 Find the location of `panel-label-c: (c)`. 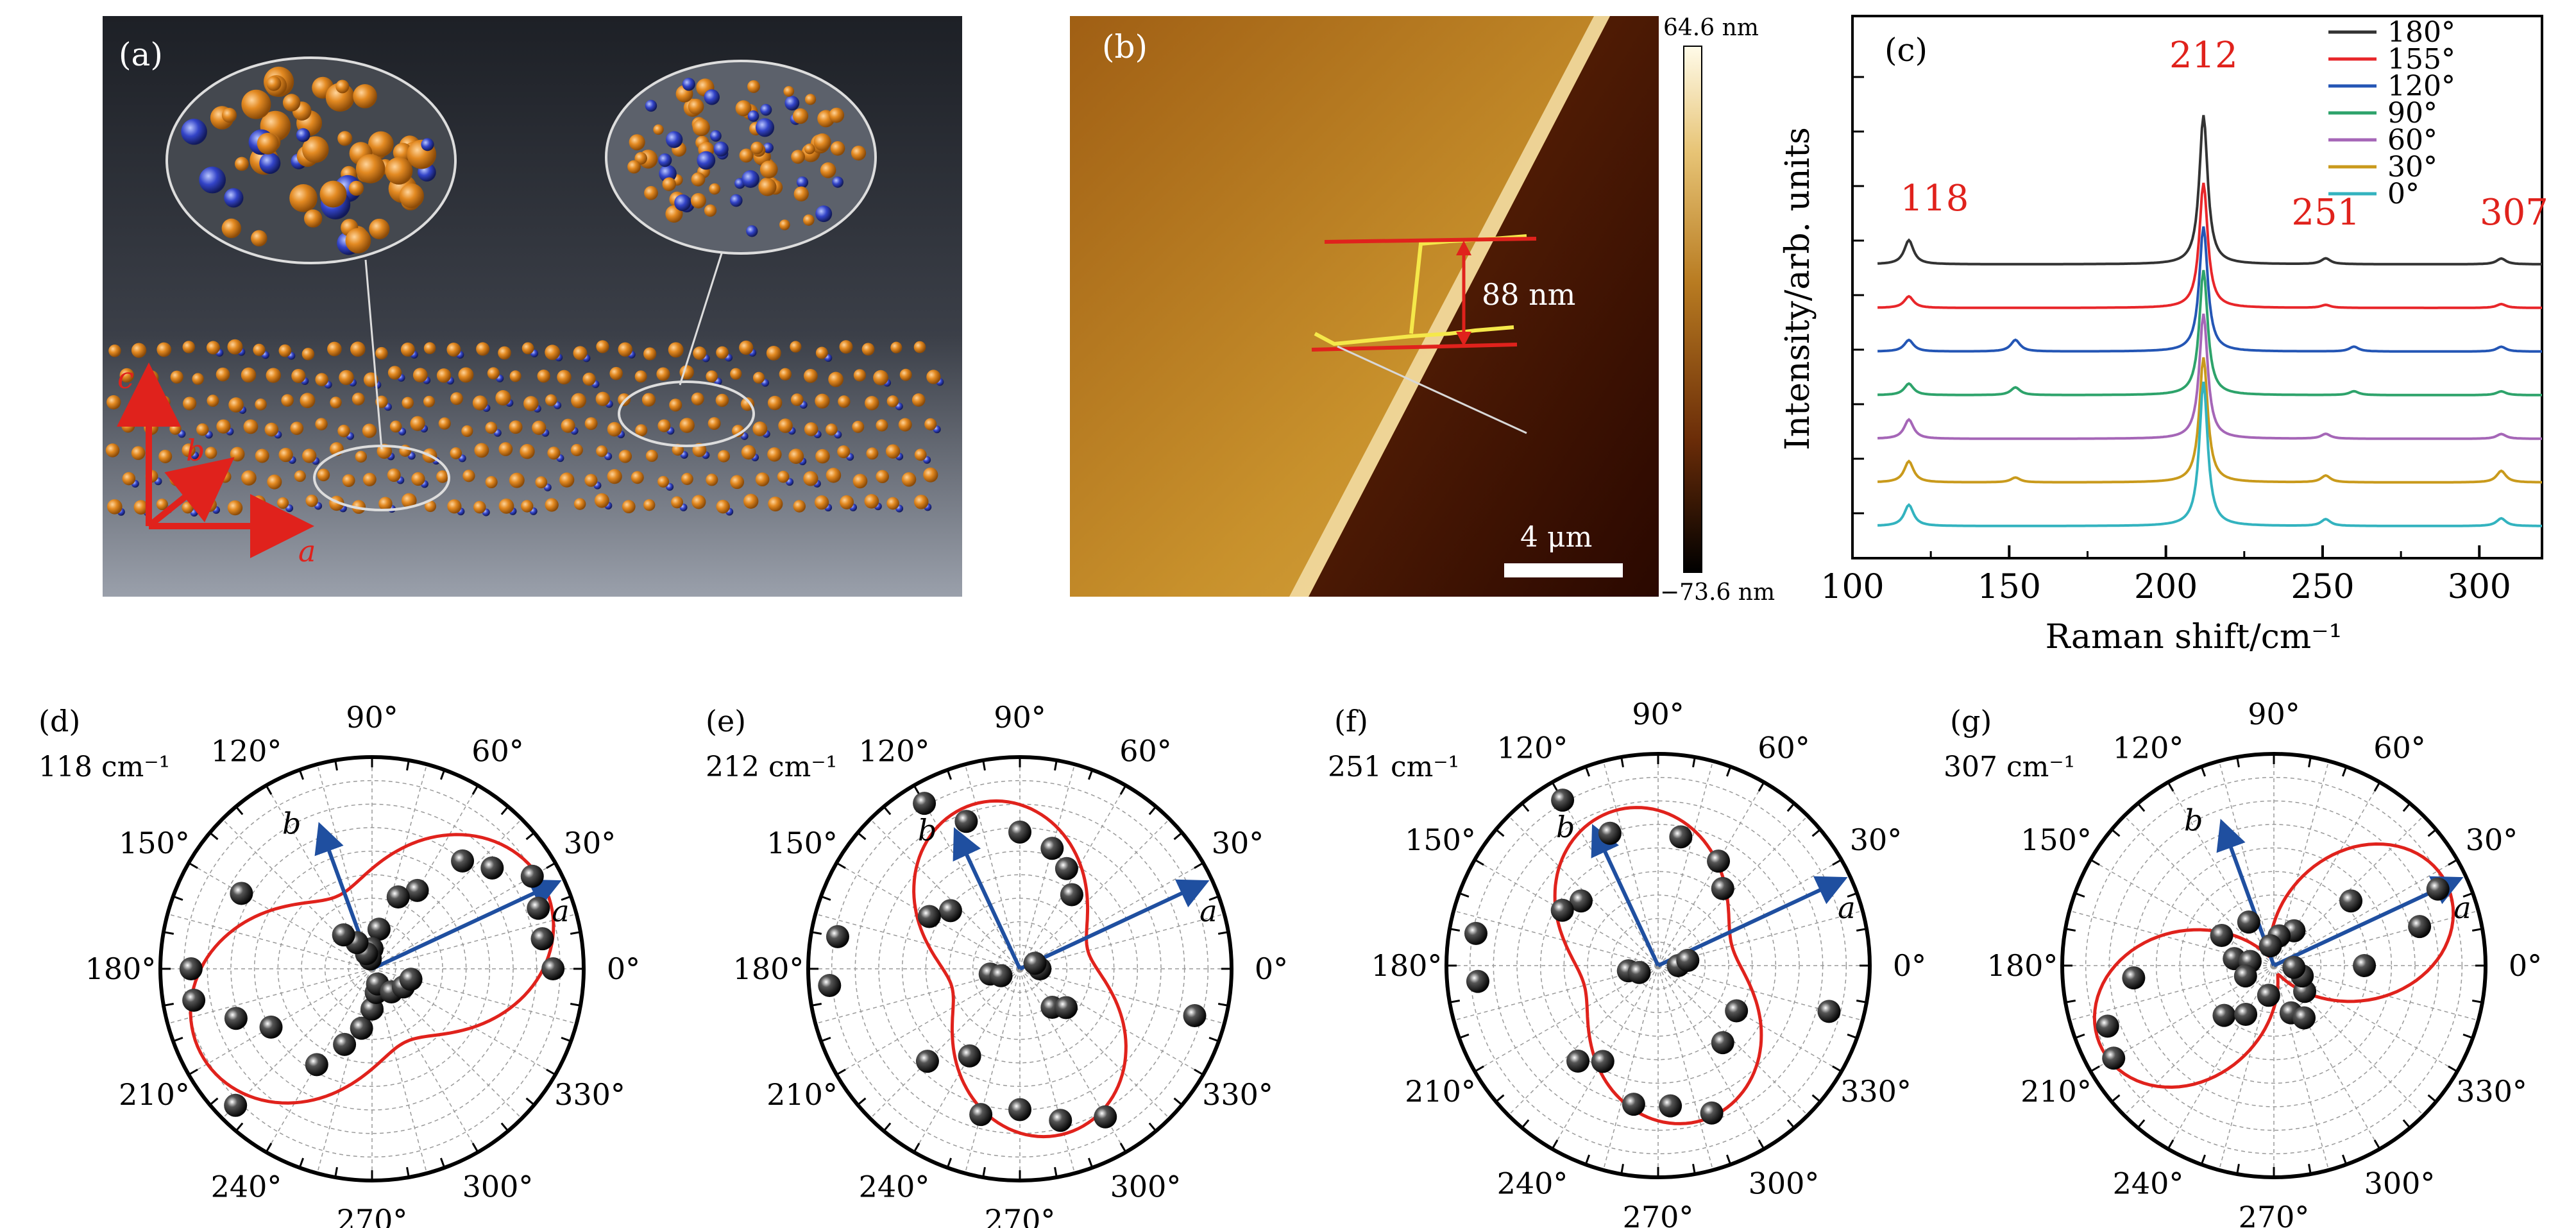

panel-label-c: (c) is located at coordinates (1906, 50).